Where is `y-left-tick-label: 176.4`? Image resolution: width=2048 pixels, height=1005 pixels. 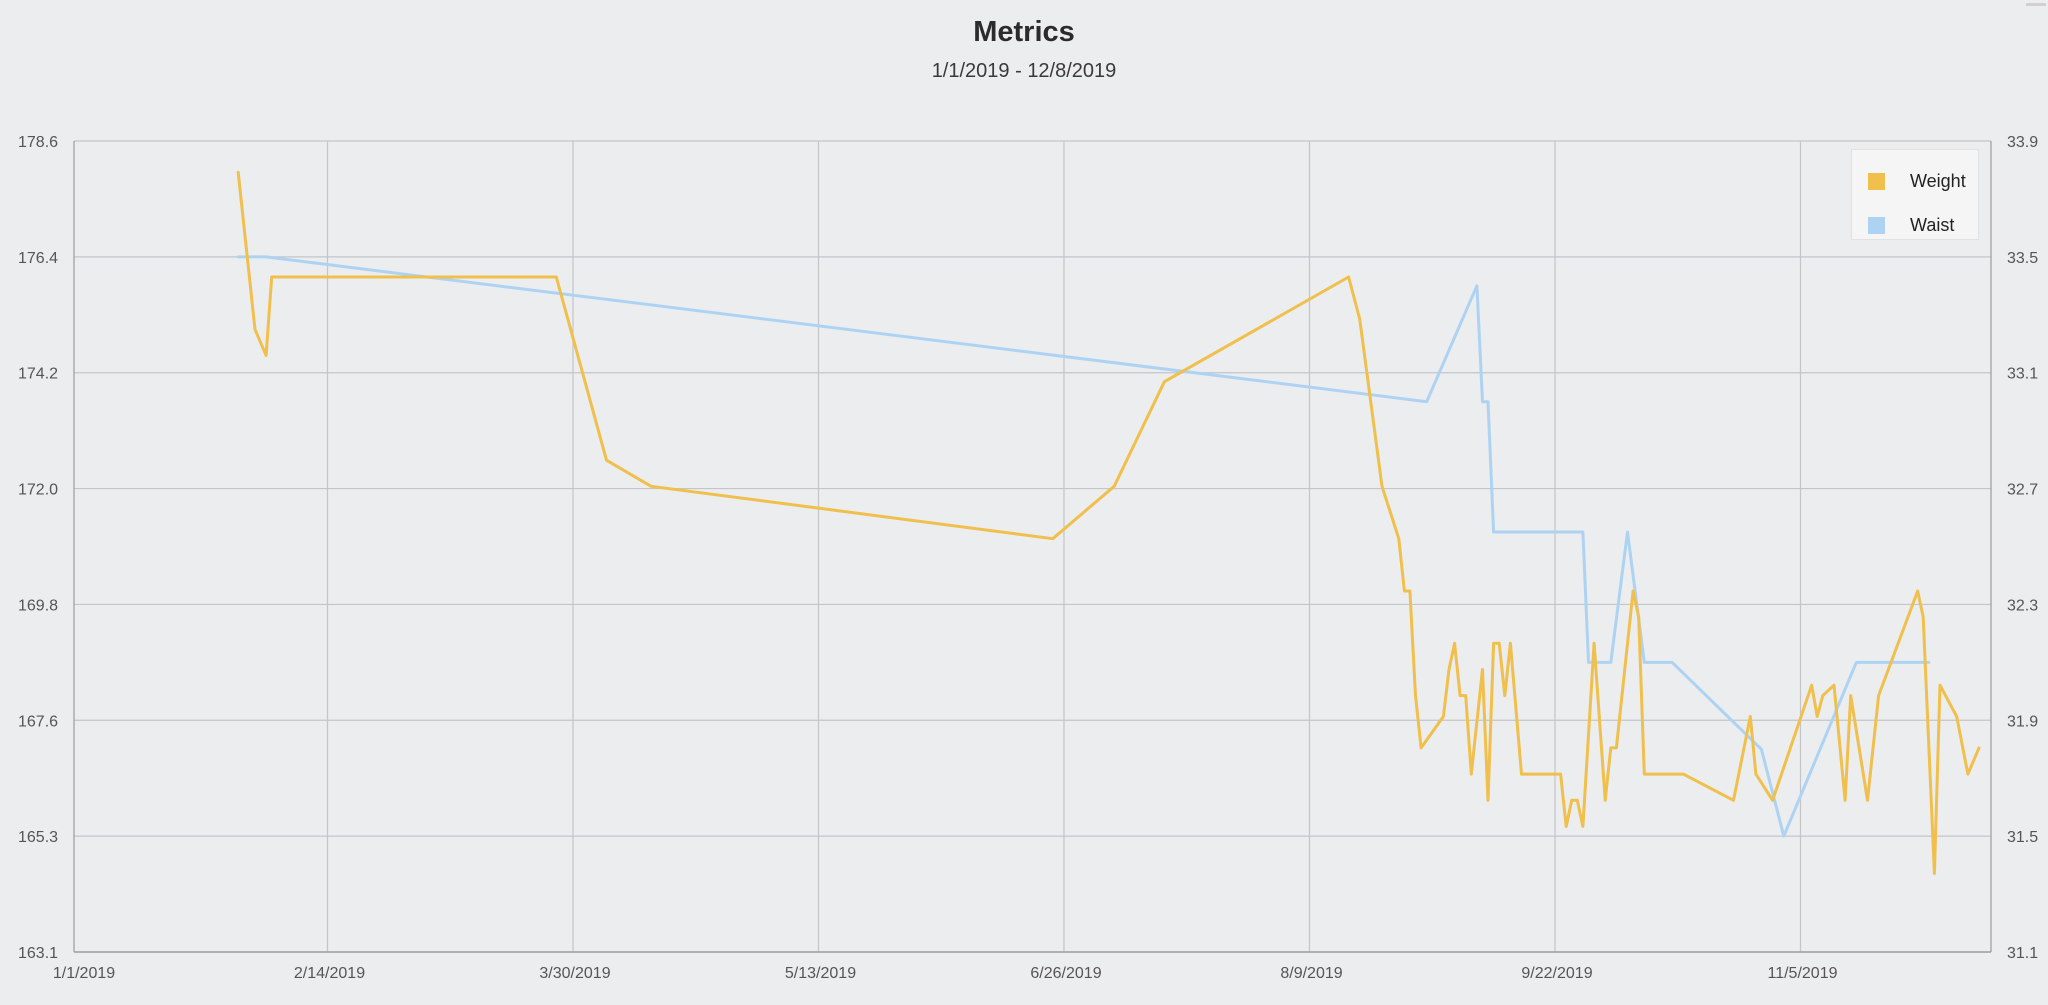 y-left-tick-label: 176.4 is located at coordinates (38, 258).